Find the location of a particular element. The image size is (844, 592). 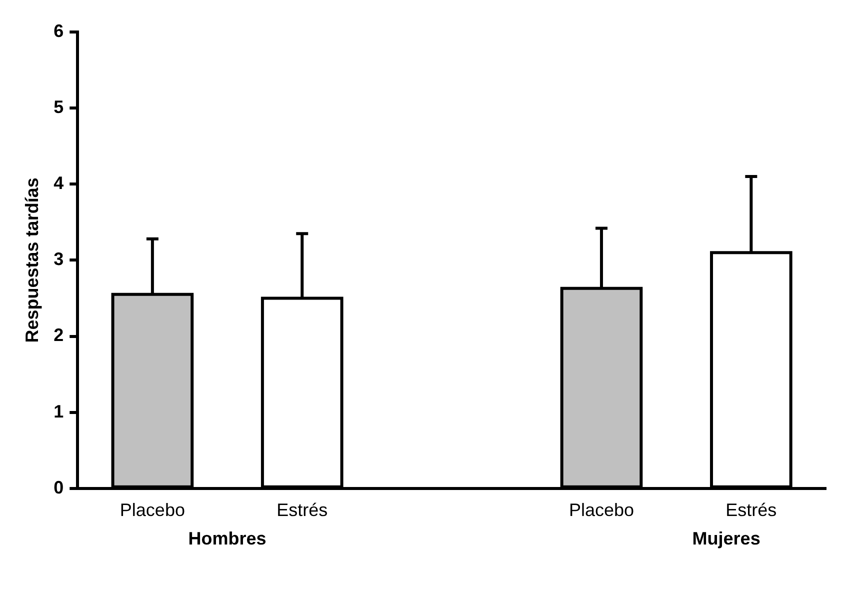

text: Hombres is located at coordinates (227, 538).